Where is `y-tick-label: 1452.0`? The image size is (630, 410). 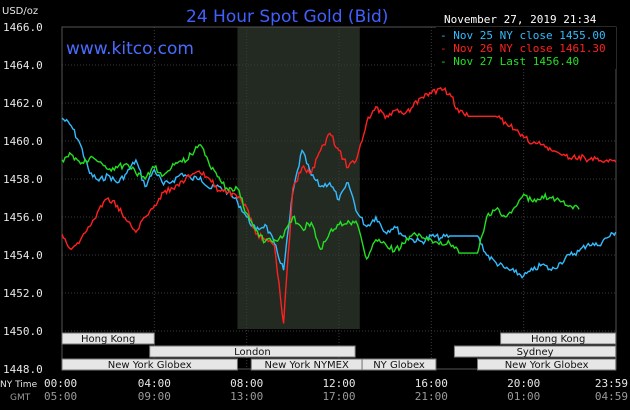 y-tick-label: 1452.0 is located at coordinates (23, 293).